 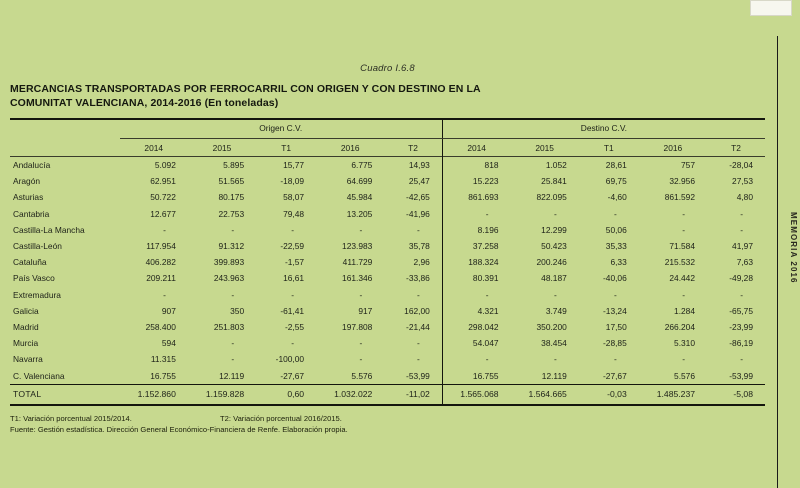 What do you see at coordinates (793, 248) in the screenshot?
I see `memoria-side-label: MEMORIA 2016` at bounding box center [793, 248].